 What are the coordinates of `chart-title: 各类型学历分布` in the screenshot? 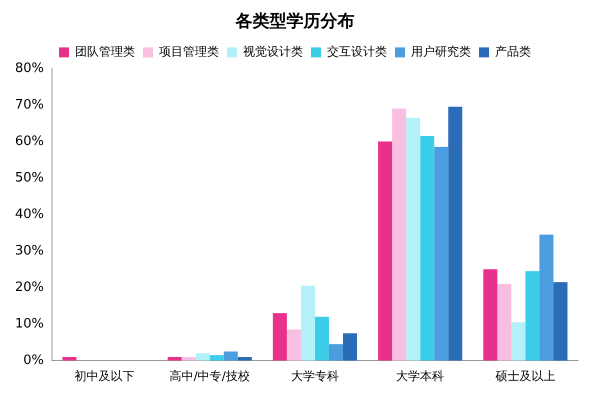 It's located at (294, 22).